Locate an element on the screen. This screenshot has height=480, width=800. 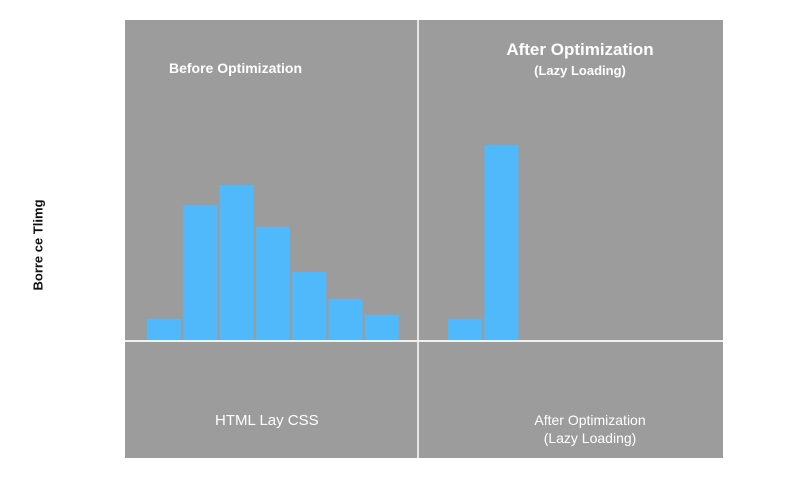
baseline is located at coordinates (424, 341).